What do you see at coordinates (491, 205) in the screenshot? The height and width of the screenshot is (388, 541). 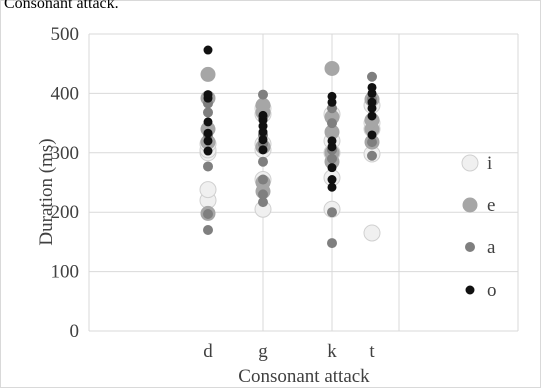 I see `legend-label: e` at bounding box center [491, 205].